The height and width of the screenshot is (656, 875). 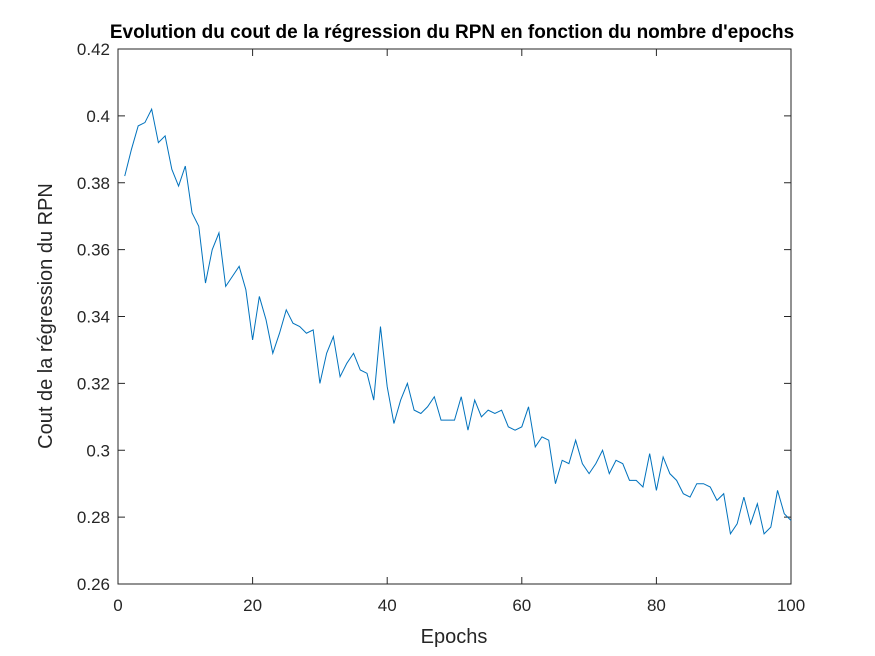 I want to click on x-tick-label: 0, so click(x=117, y=605).